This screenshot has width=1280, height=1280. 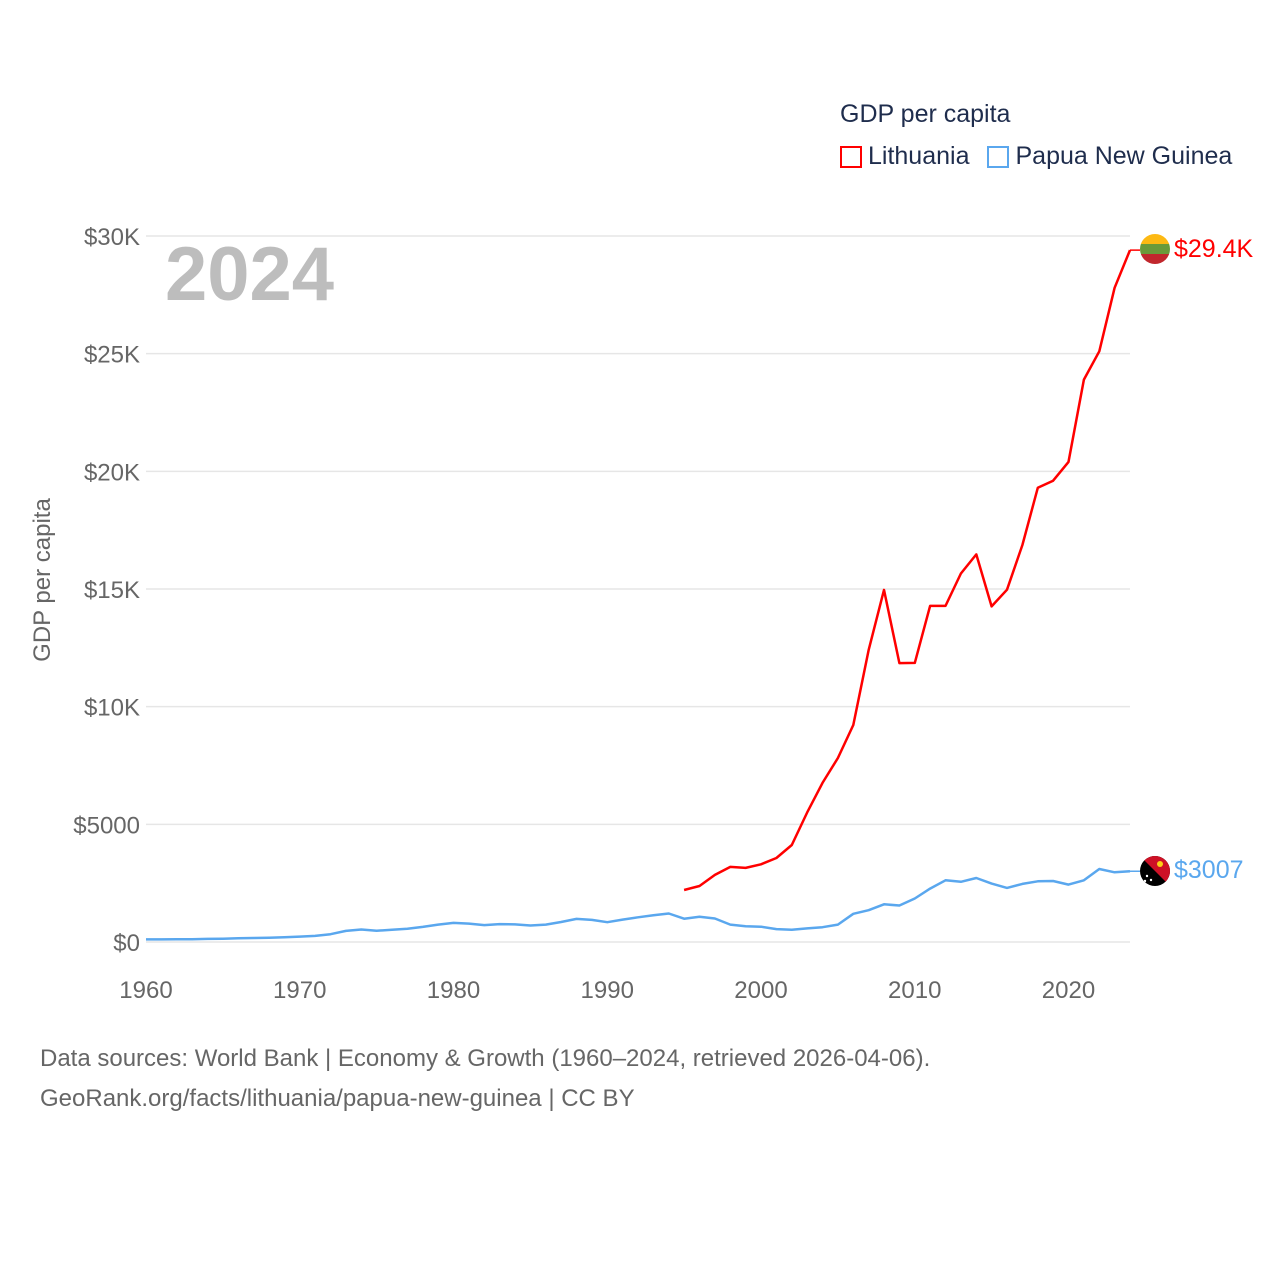 What do you see at coordinates (919, 156) in the screenshot?
I see `legend-label: Lithuania` at bounding box center [919, 156].